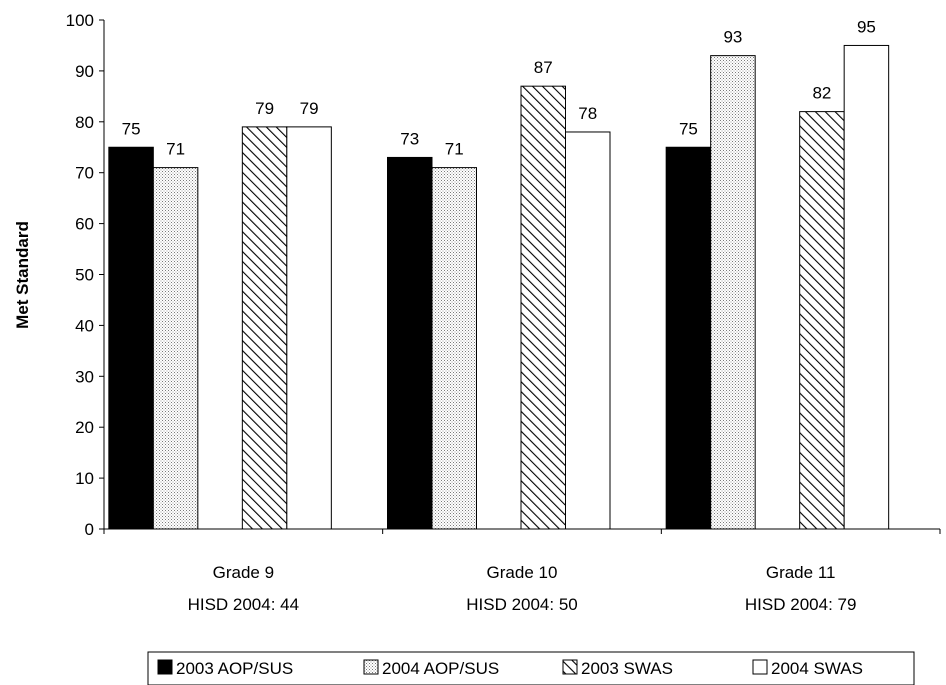 The width and height of the screenshot is (946, 685). Describe the element at coordinates (84, 376) in the screenshot. I see `y-tick-label: 30` at that location.